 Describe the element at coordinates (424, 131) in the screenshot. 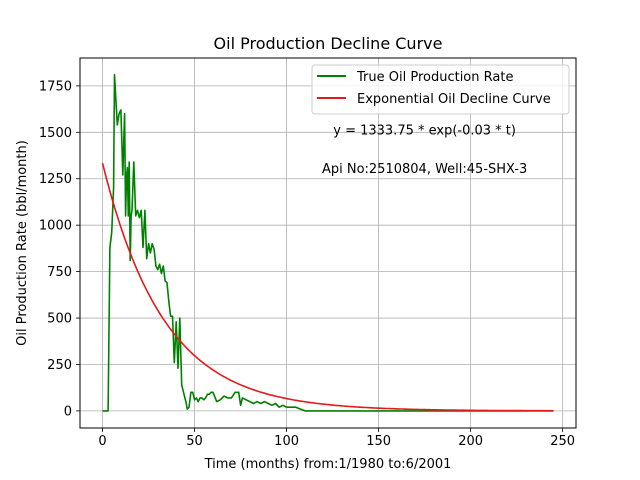

I see `equation-annotation: y = 1333.75 * exp(-0.03 * t)` at that location.